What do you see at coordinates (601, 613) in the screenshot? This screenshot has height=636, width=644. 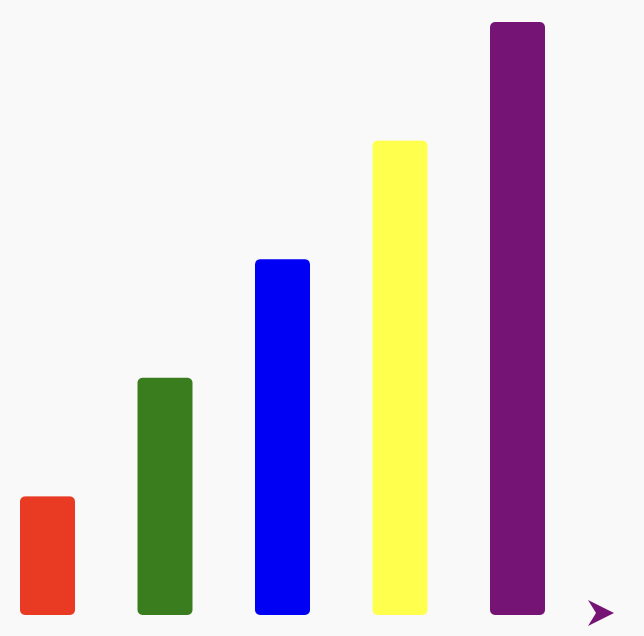 I see `play-arrow-icon` at bounding box center [601, 613].